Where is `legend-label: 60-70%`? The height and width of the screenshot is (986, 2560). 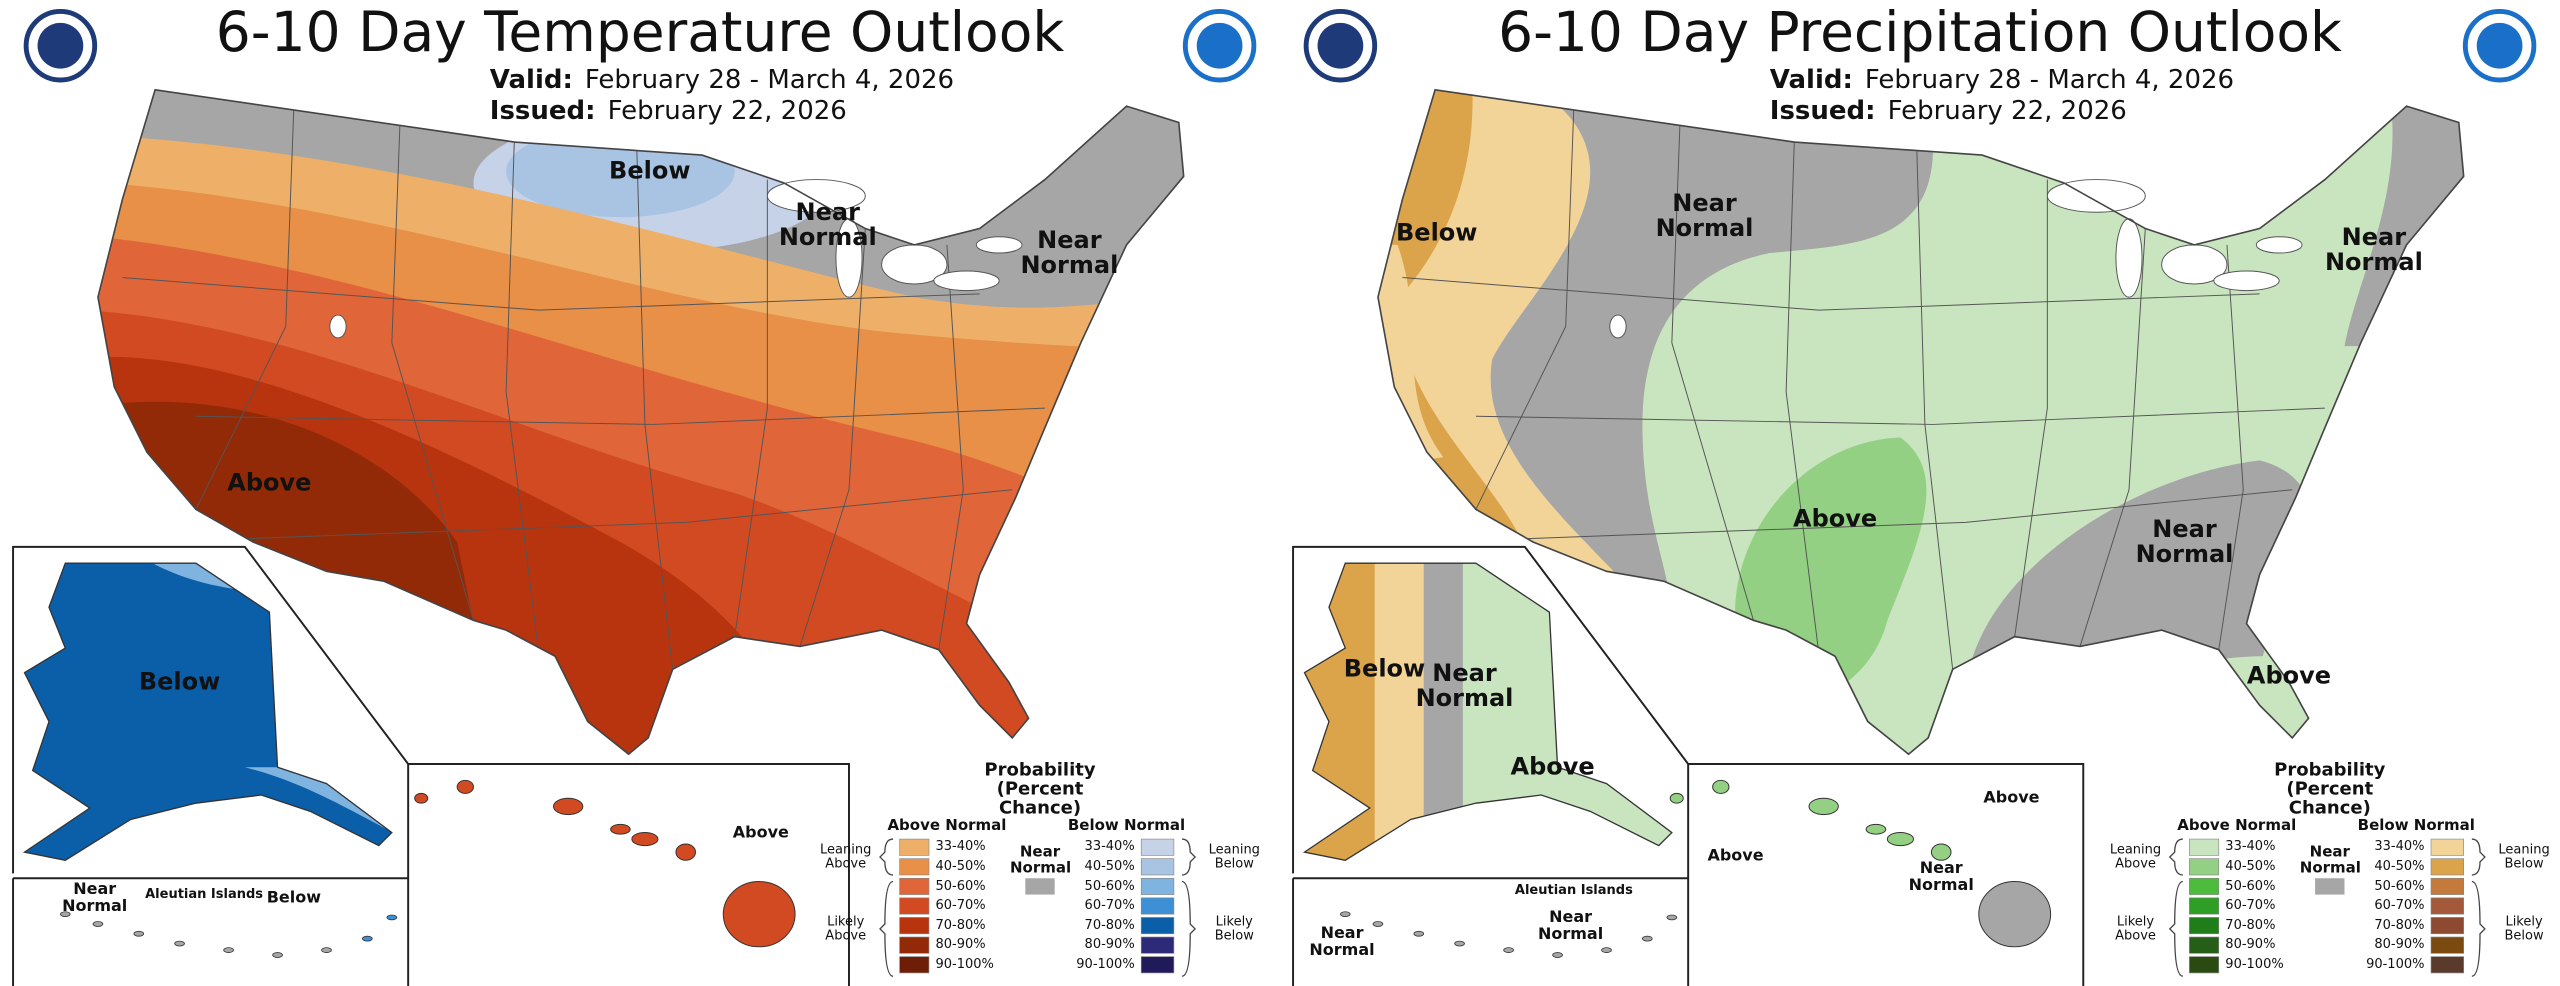
legend-label: 60-70% is located at coordinates (2250, 906).